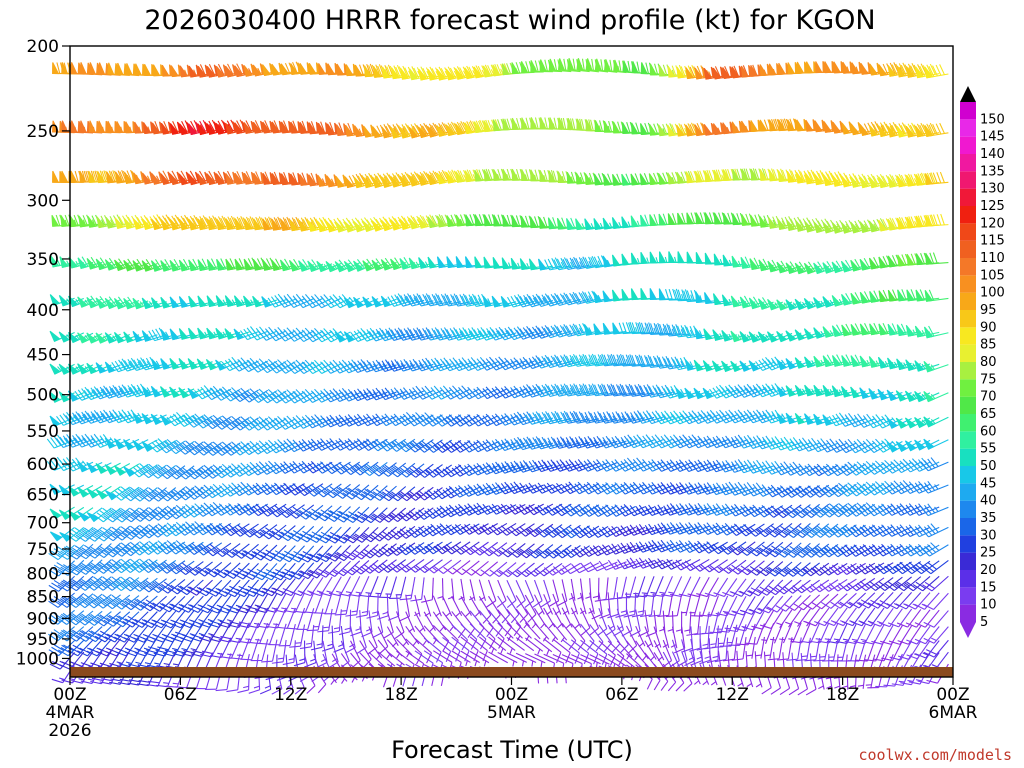  Describe the element at coordinates (988, 362) in the screenshot. I see `colorbar-label: 80` at that location.